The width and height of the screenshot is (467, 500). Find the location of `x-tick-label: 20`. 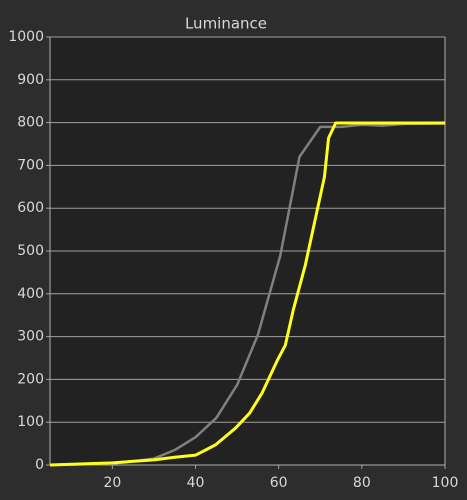

x-tick-label: 20 is located at coordinates (112, 483).